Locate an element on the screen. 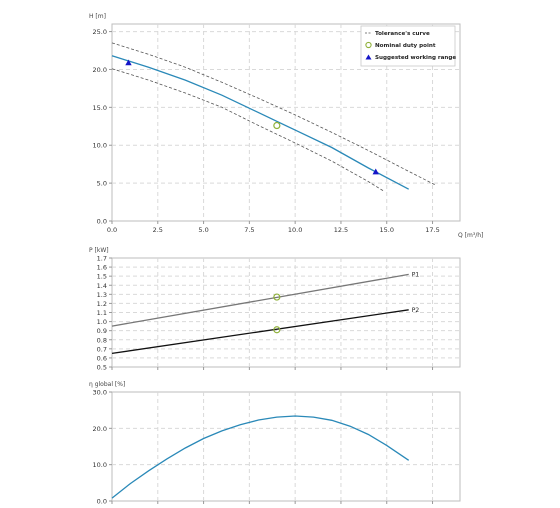  y-axis-label: P [kW] is located at coordinates (99, 250).